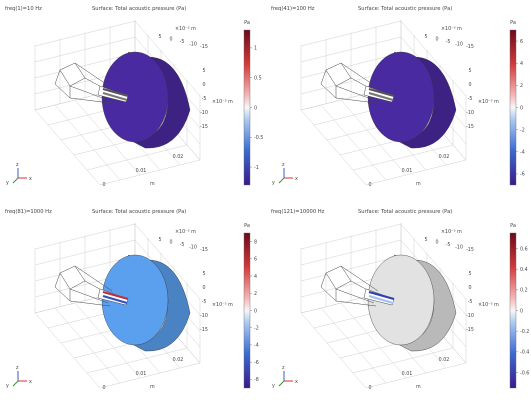  Describe the element at coordinates (255, 242) in the screenshot. I see `colorbar-tick-label: 8` at that location.